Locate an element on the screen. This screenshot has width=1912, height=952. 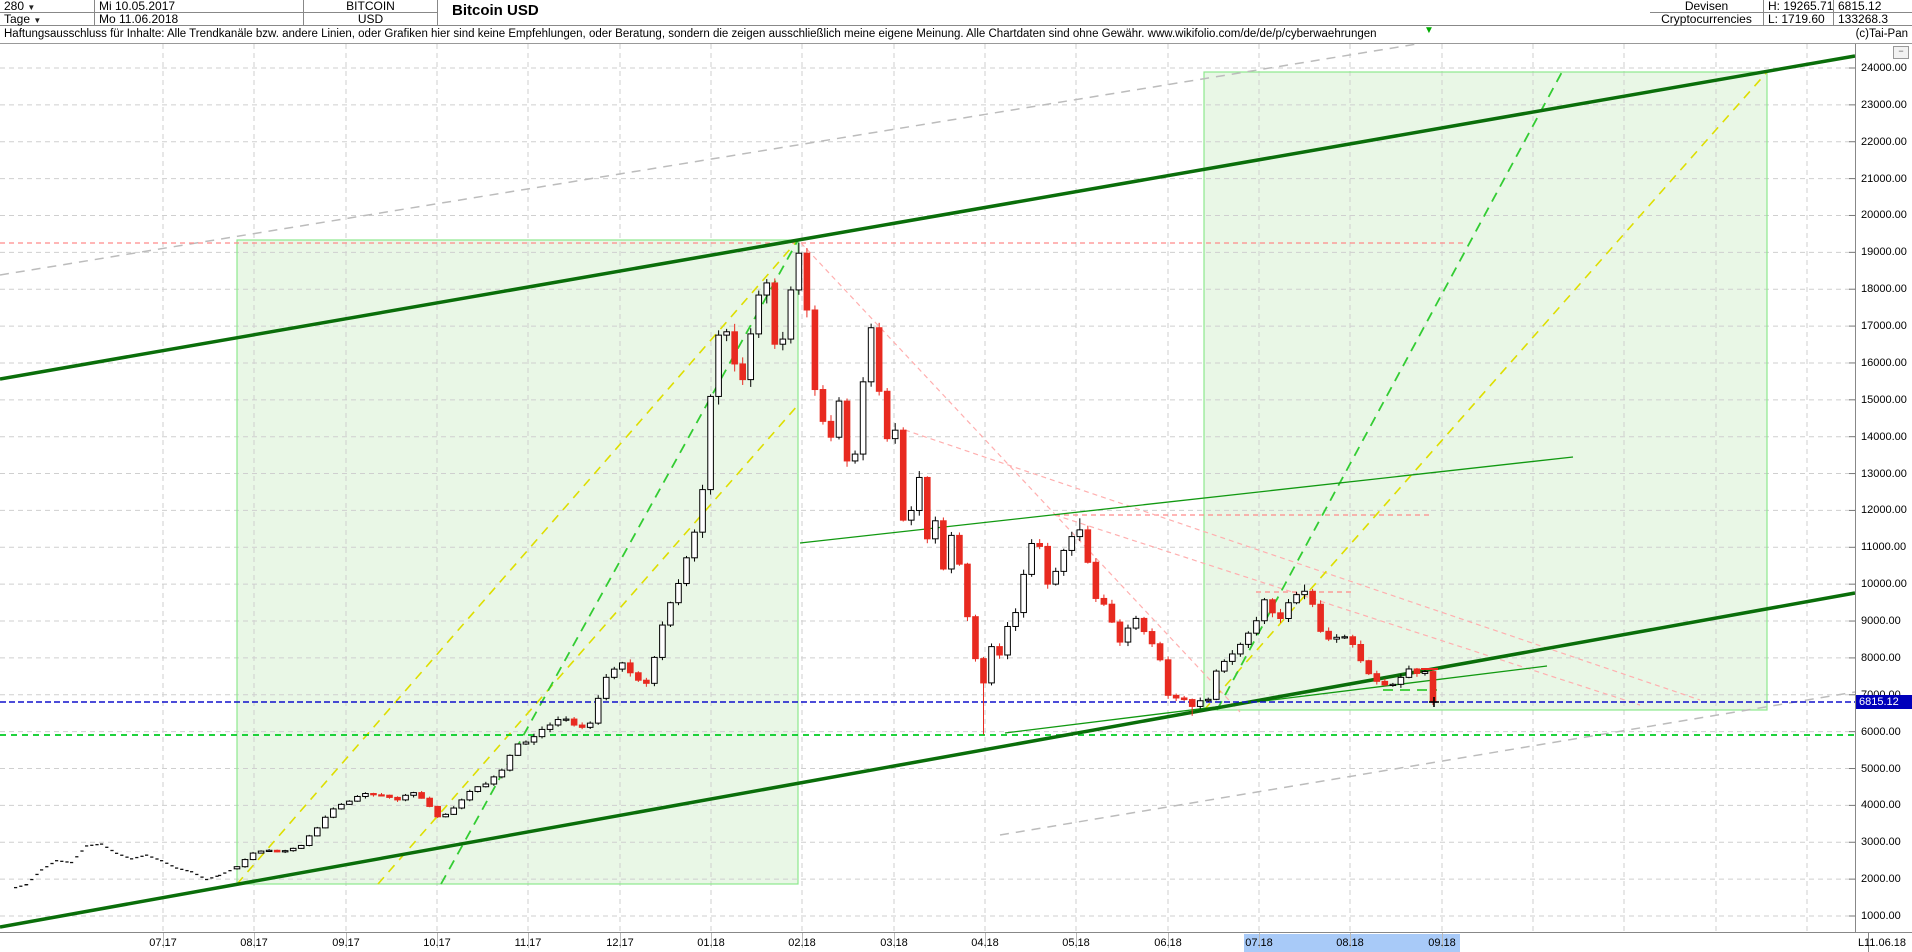
price-axis-label: 16000.00 is located at coordinates (1884, 362).